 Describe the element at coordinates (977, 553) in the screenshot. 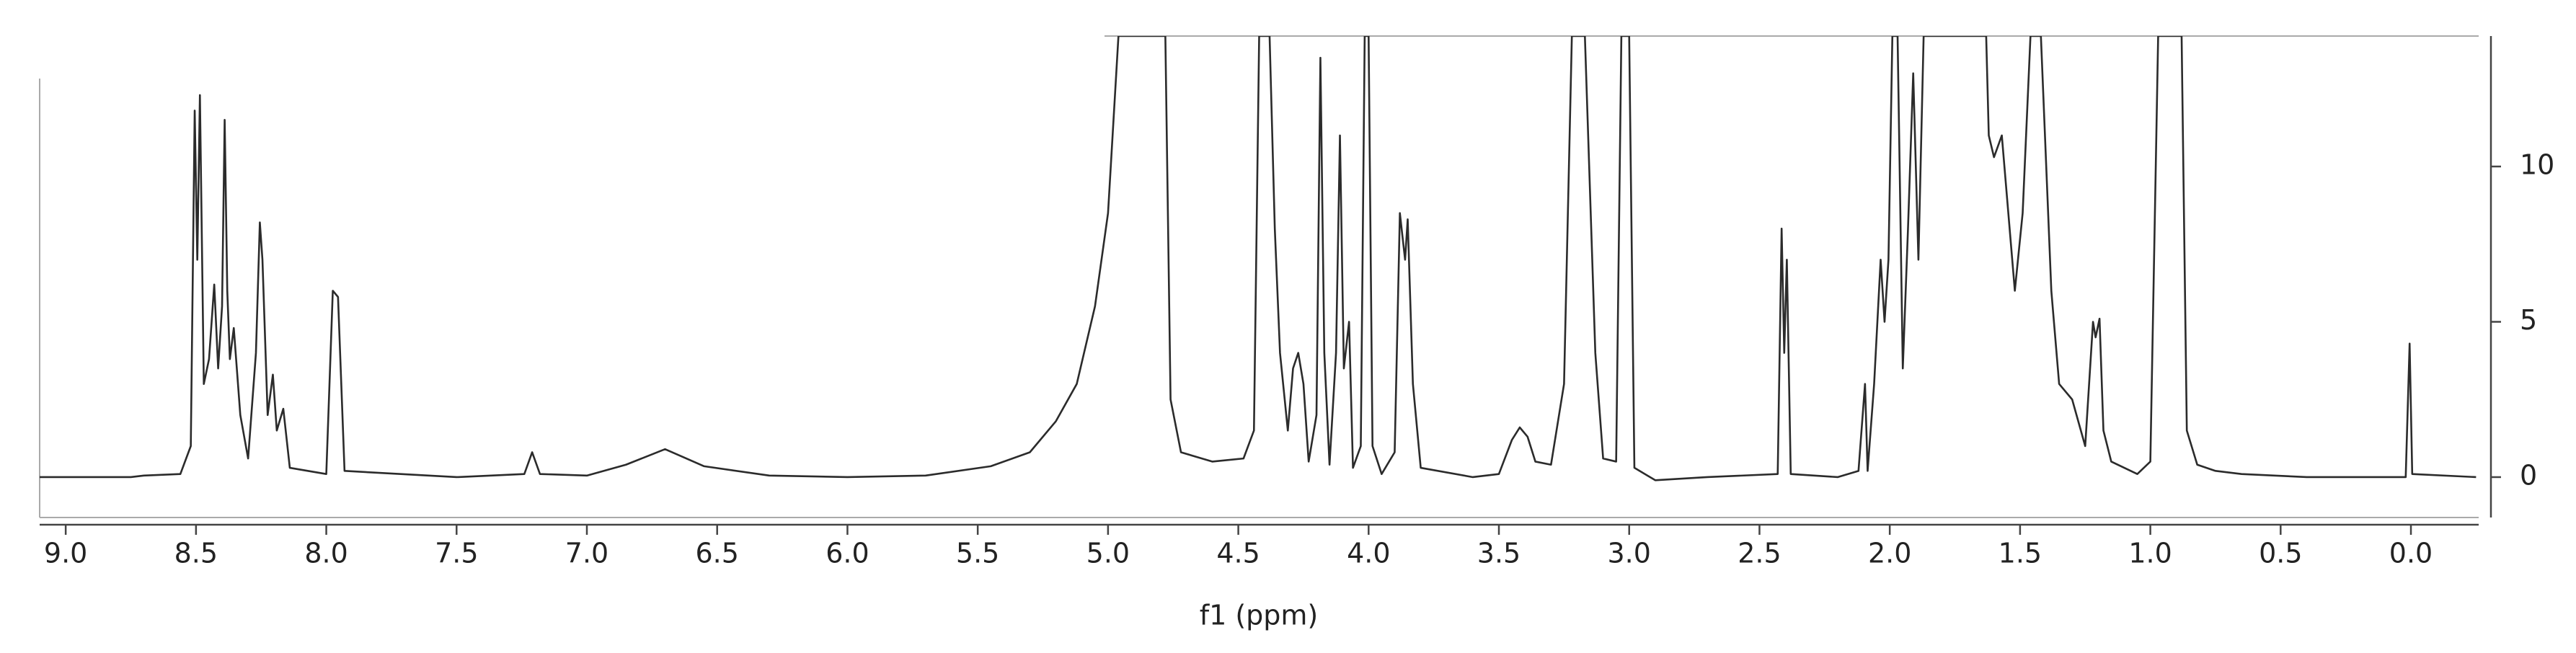

I see `x-tick-label: 5.5` at that location.